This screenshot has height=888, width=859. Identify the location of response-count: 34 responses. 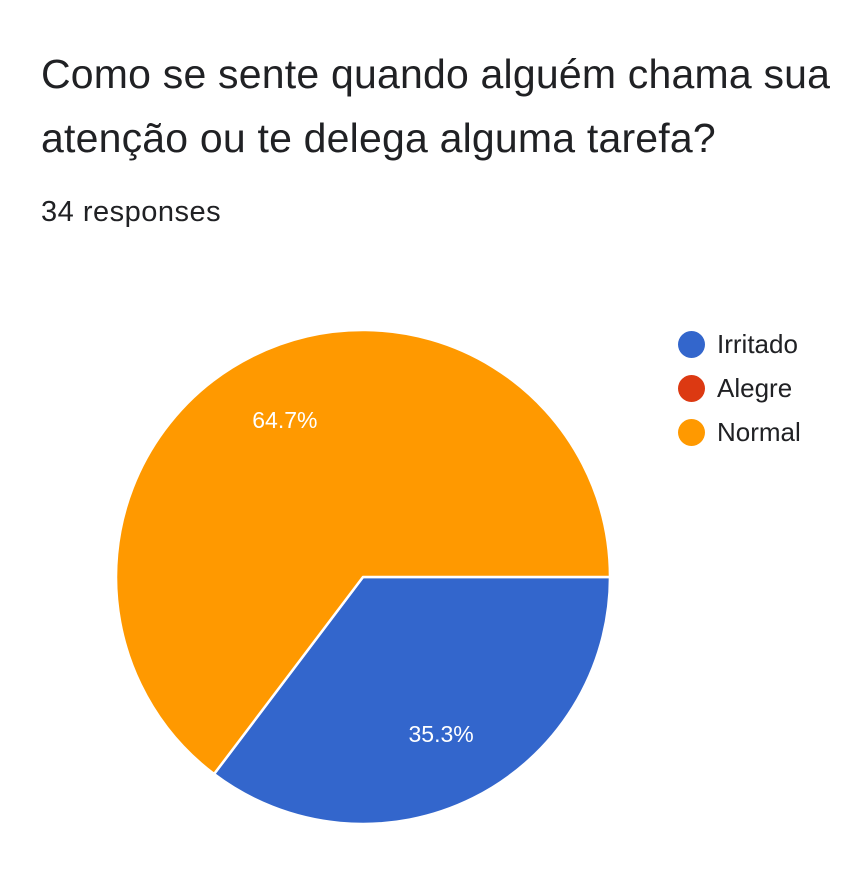
(131, 212).